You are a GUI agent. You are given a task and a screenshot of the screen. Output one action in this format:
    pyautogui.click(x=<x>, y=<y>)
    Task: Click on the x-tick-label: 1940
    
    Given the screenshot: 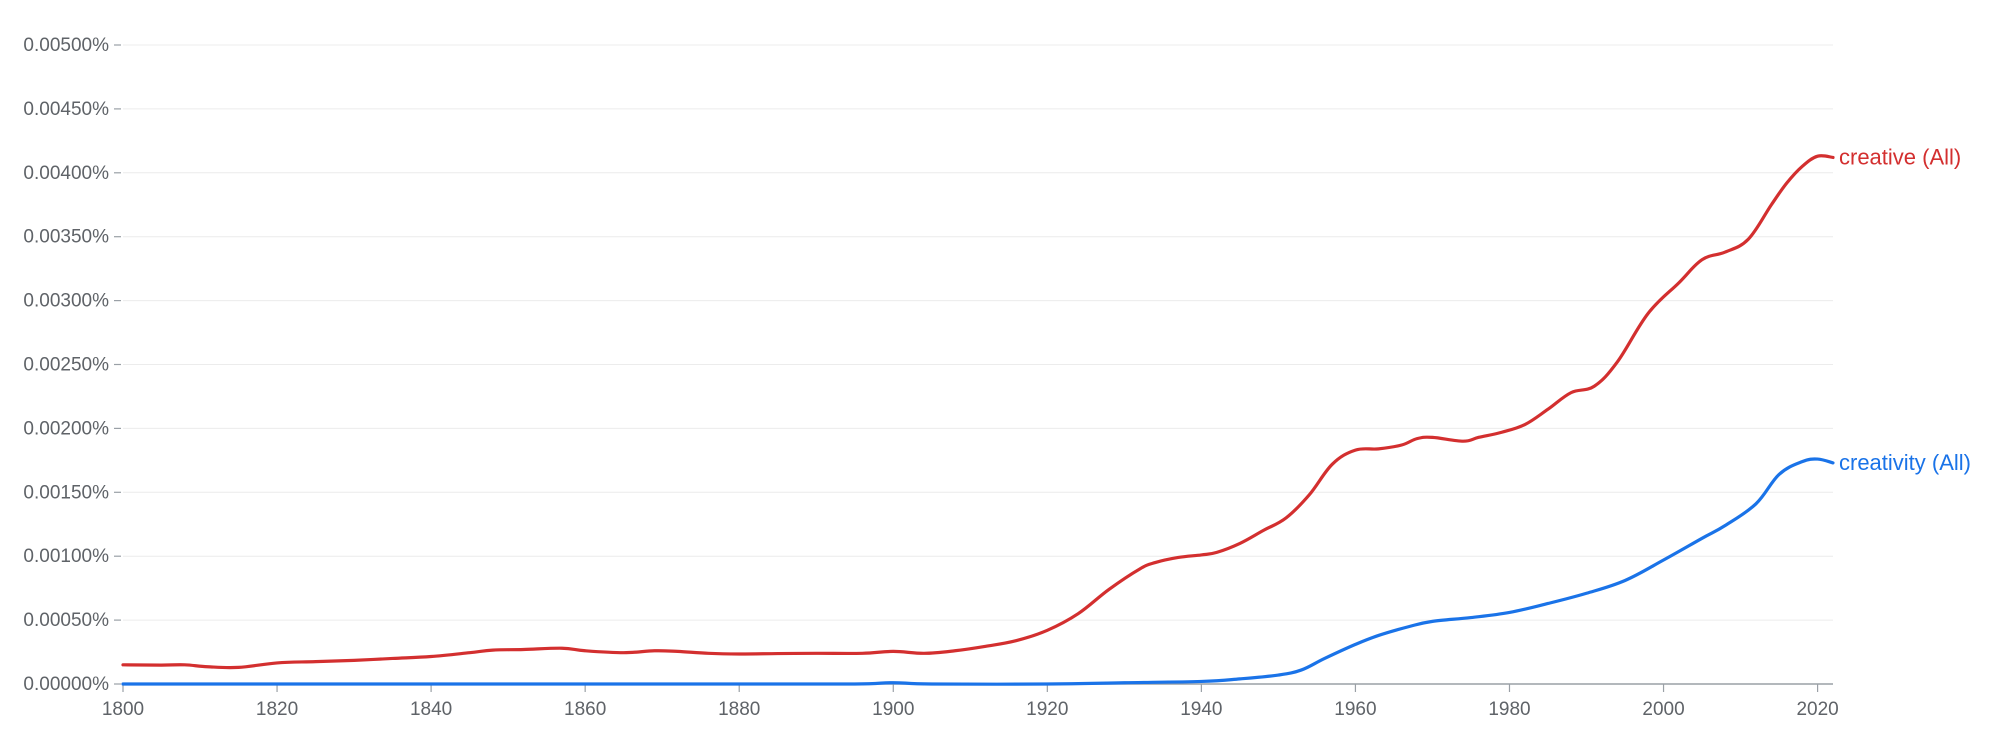 What is the action you would take?
    pyautogui.click(x=1201, y=709)
    